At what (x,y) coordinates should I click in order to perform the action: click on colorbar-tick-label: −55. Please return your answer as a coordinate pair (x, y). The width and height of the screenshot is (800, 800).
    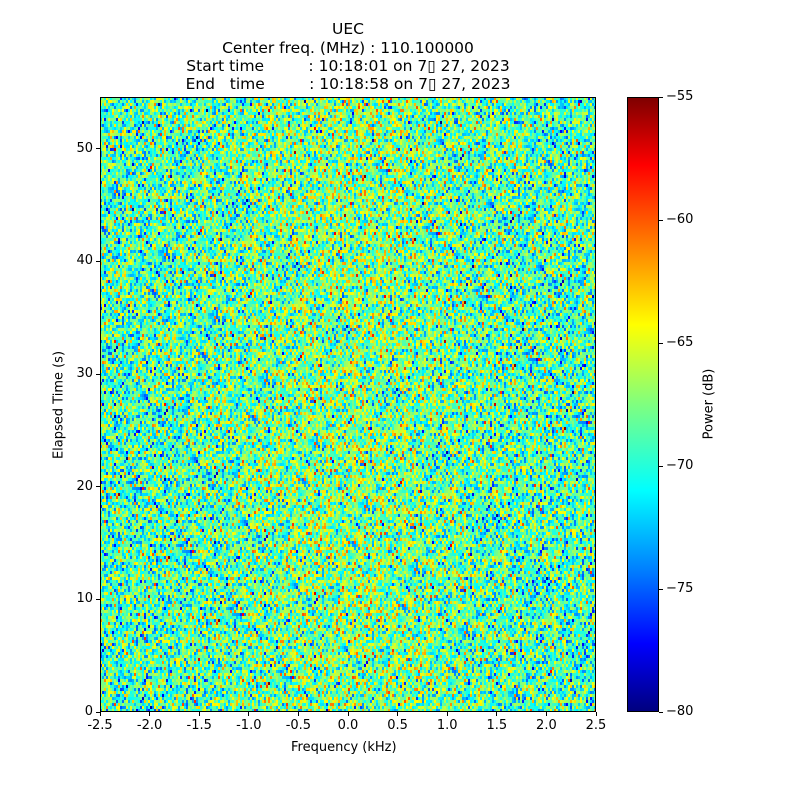
    Looking at the image, I should click on (680, 96).